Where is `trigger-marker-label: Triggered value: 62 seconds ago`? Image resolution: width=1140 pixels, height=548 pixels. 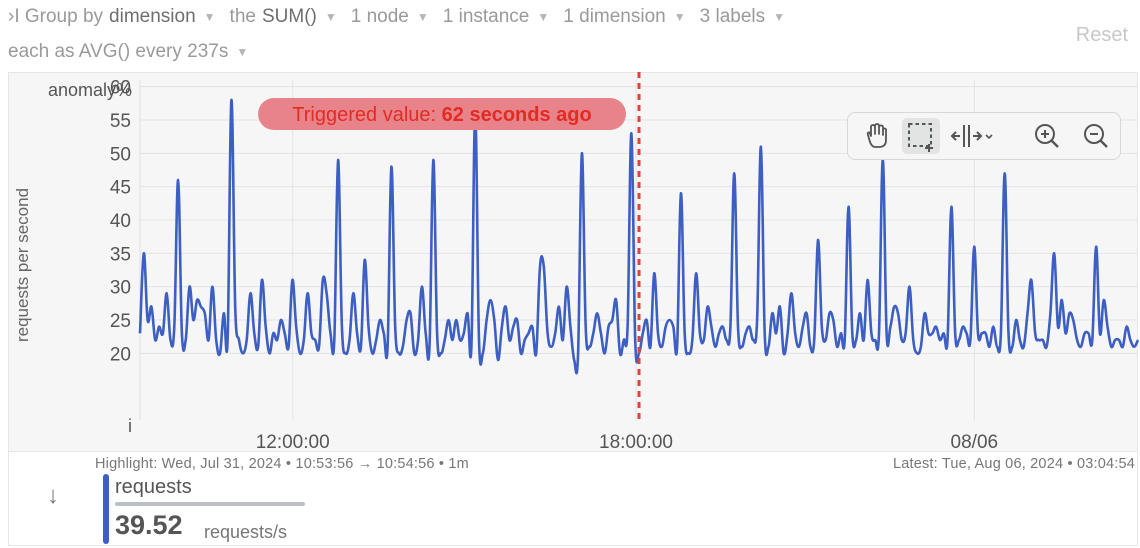 trigger-marker-label: Triggered value: 62 seconds ago is located at coordinates (442, 114).